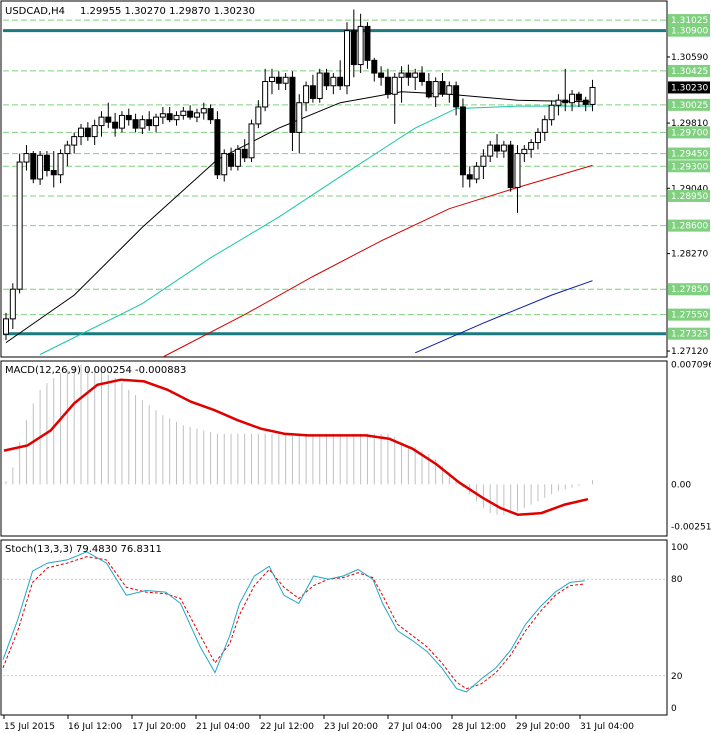 Image resolution: width=711 pixels, height=733 pixels. I want to click on stoch-tick-label: 20, so click(677, 677).